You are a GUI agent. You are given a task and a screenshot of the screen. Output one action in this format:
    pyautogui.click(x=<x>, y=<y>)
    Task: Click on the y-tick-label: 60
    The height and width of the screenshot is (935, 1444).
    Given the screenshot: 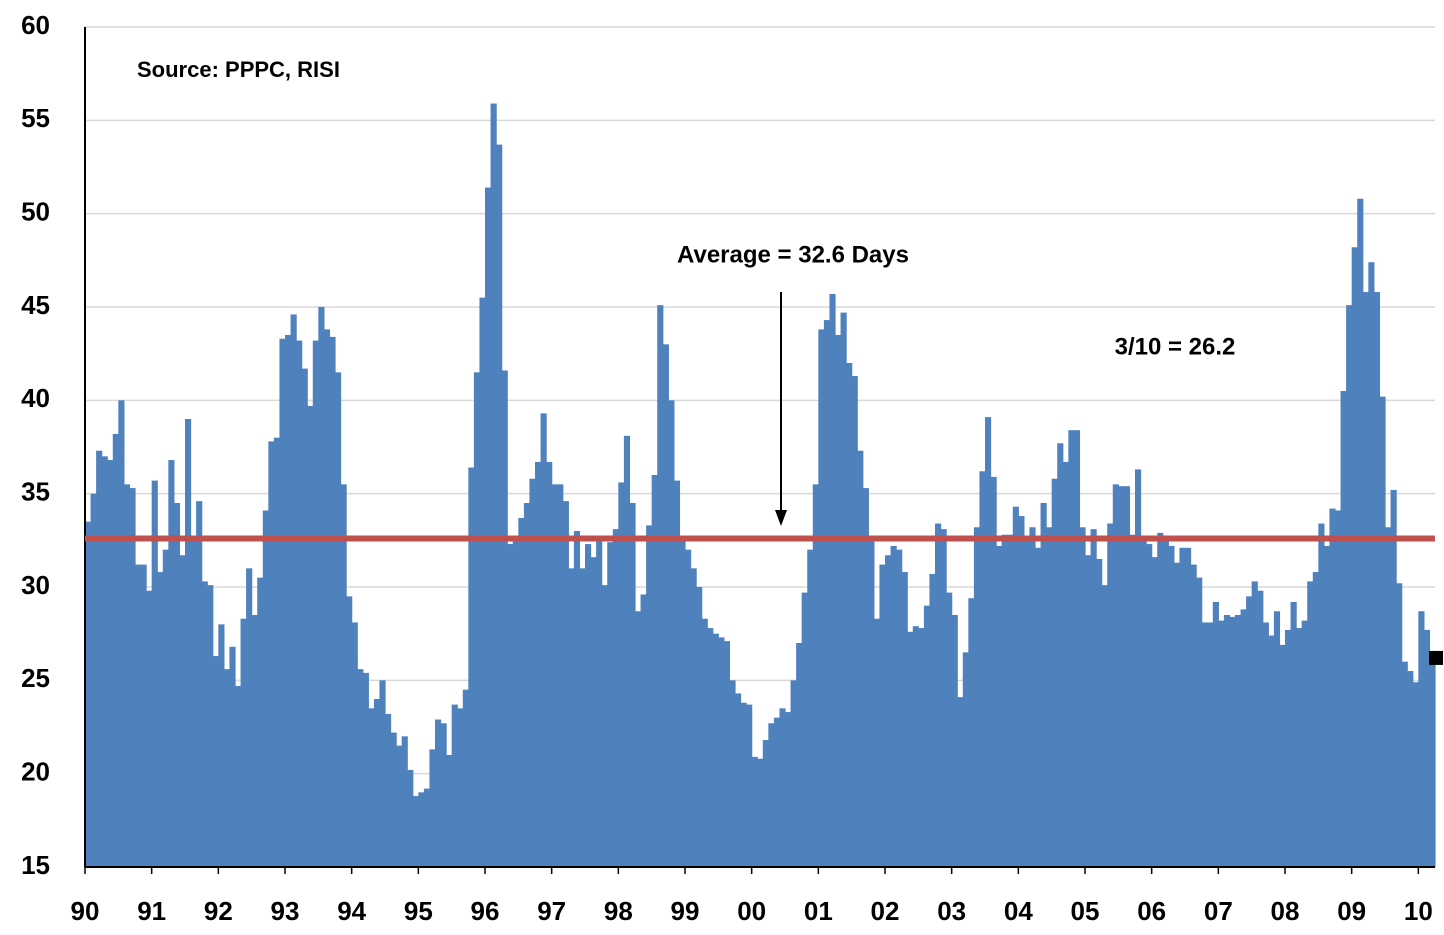 What is the action you would take?
    pyautogui.click(x=35, y=25)
    